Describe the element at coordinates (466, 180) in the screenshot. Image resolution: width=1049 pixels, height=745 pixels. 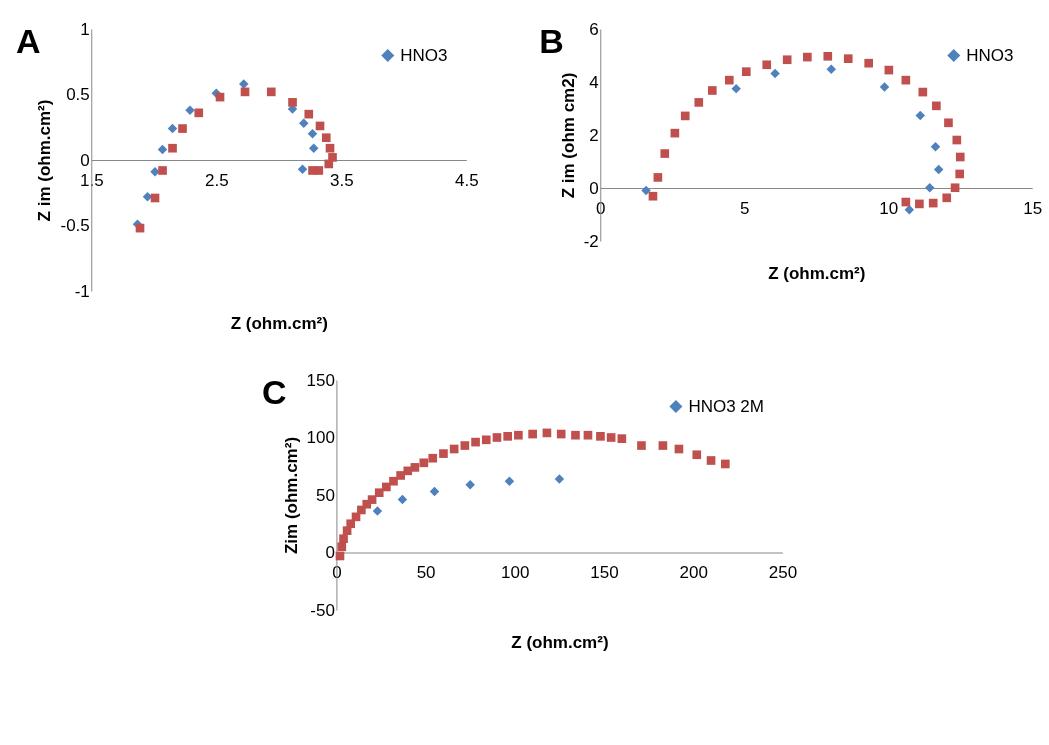
I see `x-tick-label: 4.5` at that location.